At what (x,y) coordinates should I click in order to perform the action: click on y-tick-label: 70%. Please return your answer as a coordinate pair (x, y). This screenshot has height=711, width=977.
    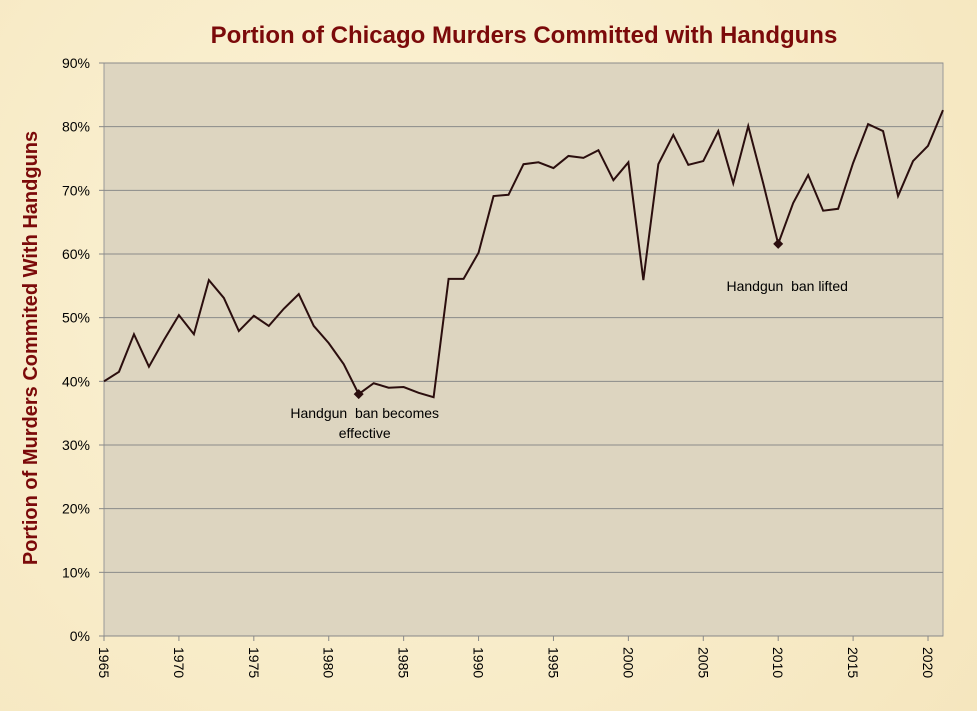
    Looking at the image, I should click on (76, 190).